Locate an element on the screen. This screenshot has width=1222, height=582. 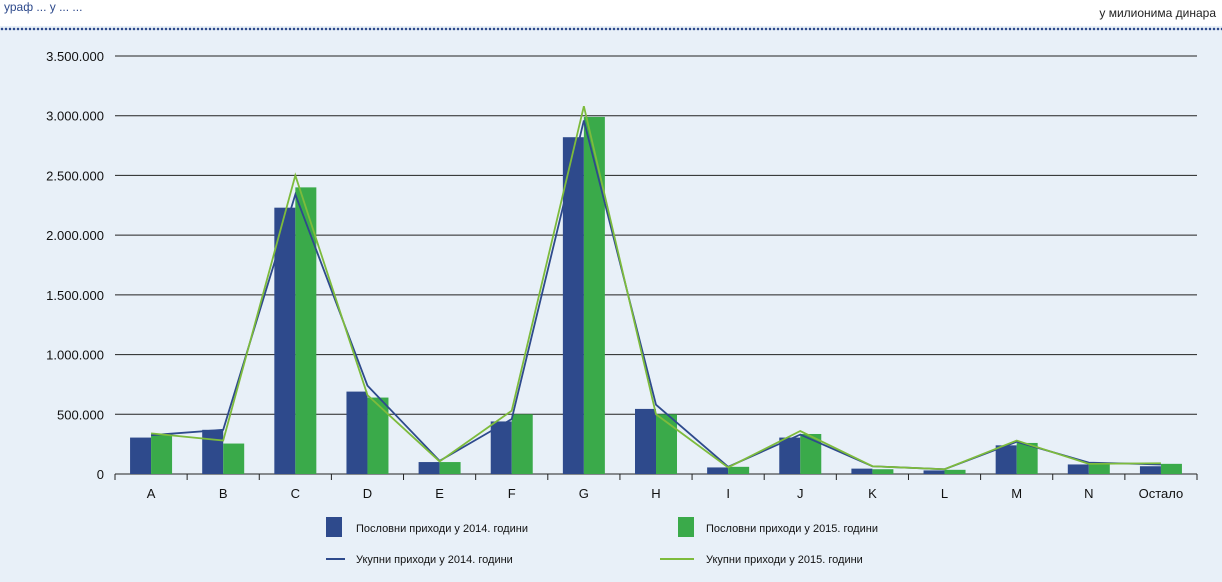
y-tick-label: 2.500.000 is located at coordinates (75, 175).